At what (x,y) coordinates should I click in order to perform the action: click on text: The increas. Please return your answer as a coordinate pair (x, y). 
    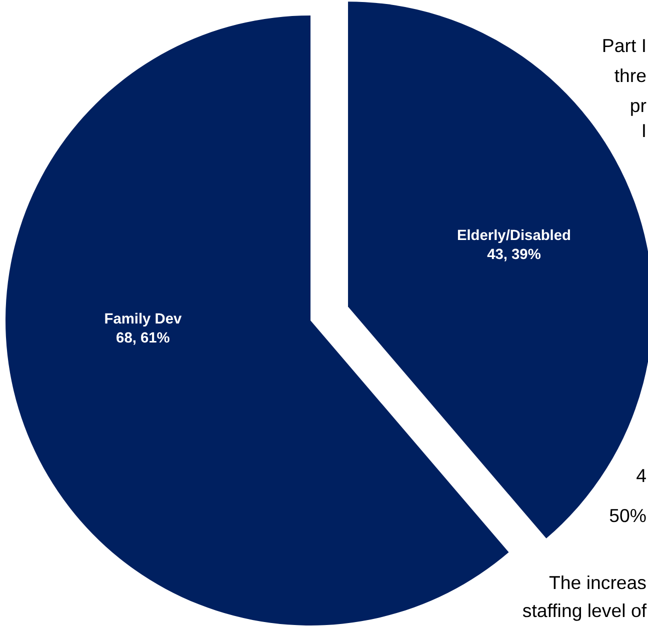
    Looking at the image, I should click on (598, 582).